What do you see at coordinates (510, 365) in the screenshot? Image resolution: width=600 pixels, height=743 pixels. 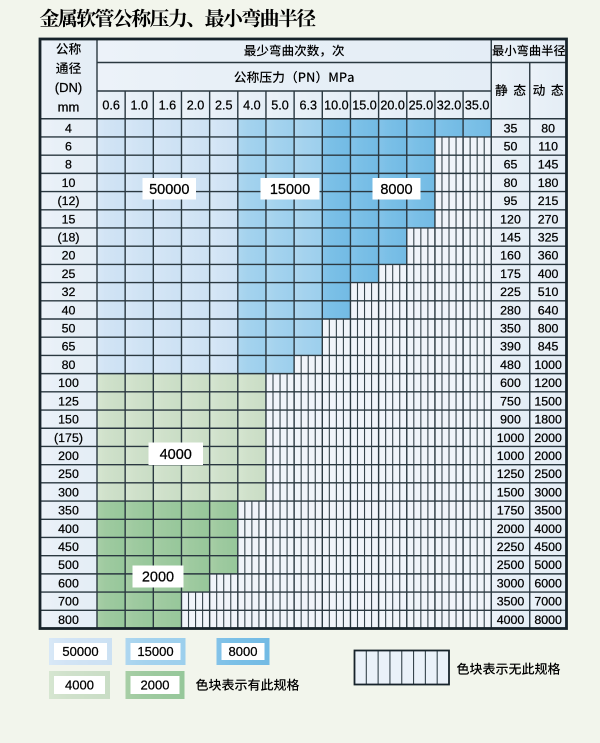 I see `svg-text: 480` at bounding box center [510, 365].